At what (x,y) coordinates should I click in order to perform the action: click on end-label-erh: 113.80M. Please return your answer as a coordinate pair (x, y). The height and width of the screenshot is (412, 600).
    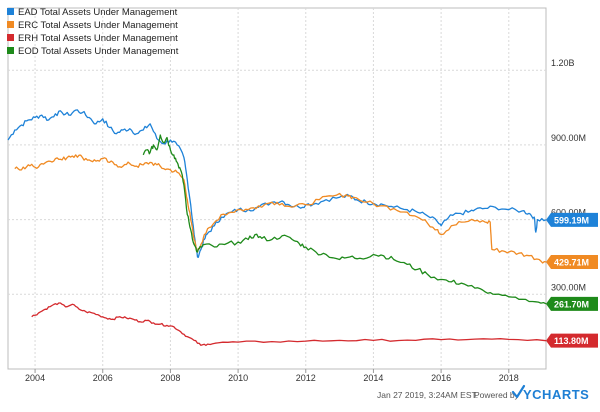
    Looking at the image, I should click on (572, 340).